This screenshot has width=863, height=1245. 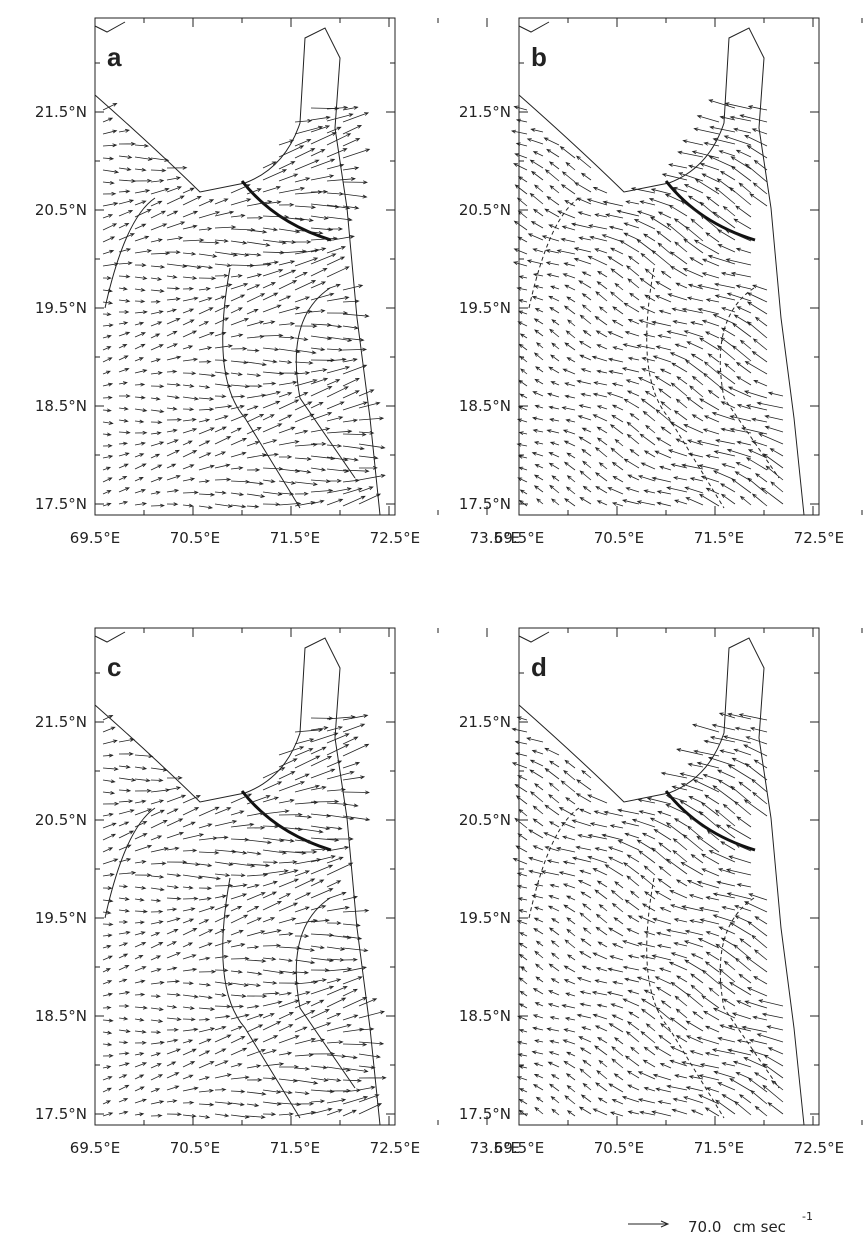 I want to click on panel-frame, so click(x=669, y=876).